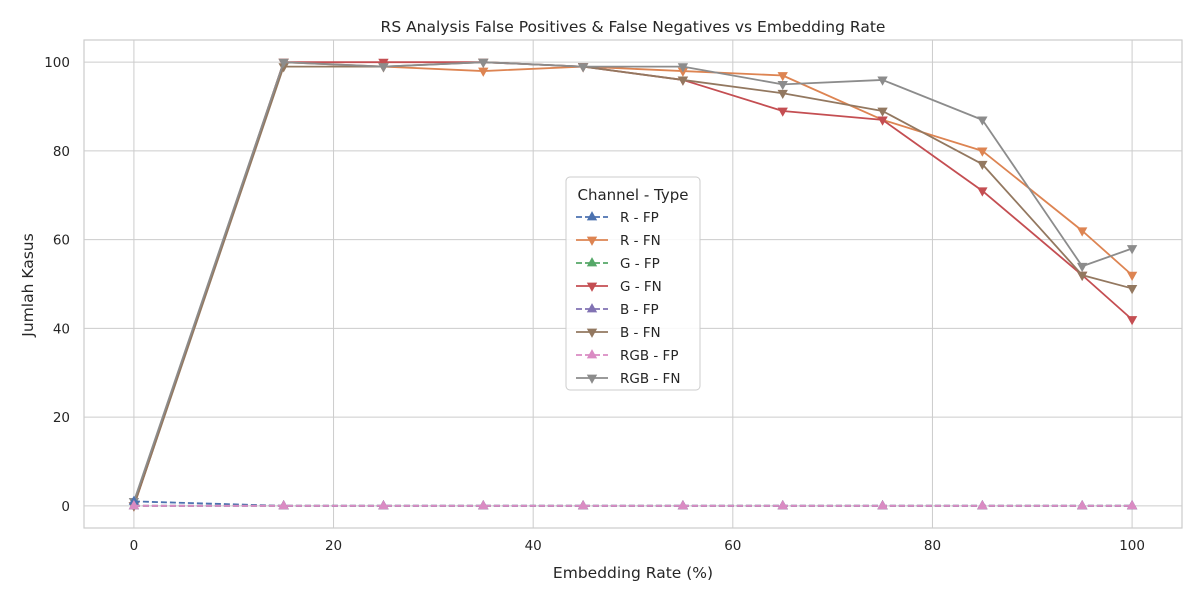  I want to click on y-tick-label: 100, so click(57, 63).